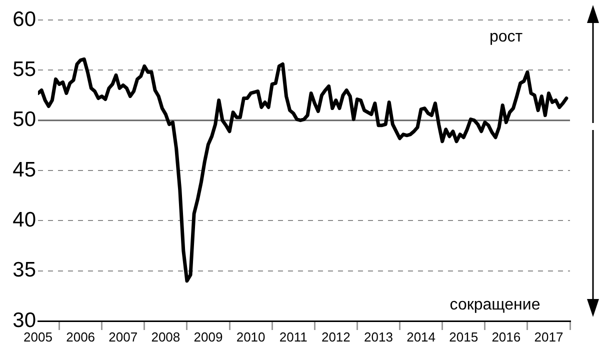 The image size is (604, 352). I want to click on x-tick-label: 2012, so click(335, 336).